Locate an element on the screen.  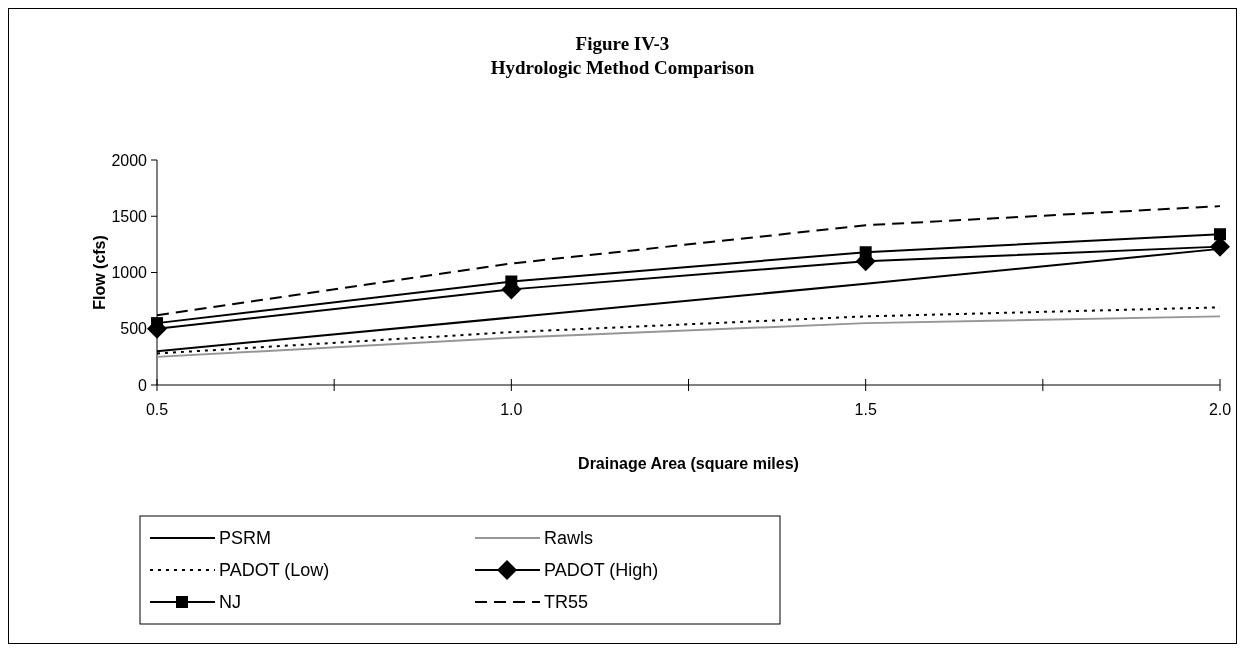
x-axis-title: Drainage Area (square miles) is located at coordinates (688, 463).